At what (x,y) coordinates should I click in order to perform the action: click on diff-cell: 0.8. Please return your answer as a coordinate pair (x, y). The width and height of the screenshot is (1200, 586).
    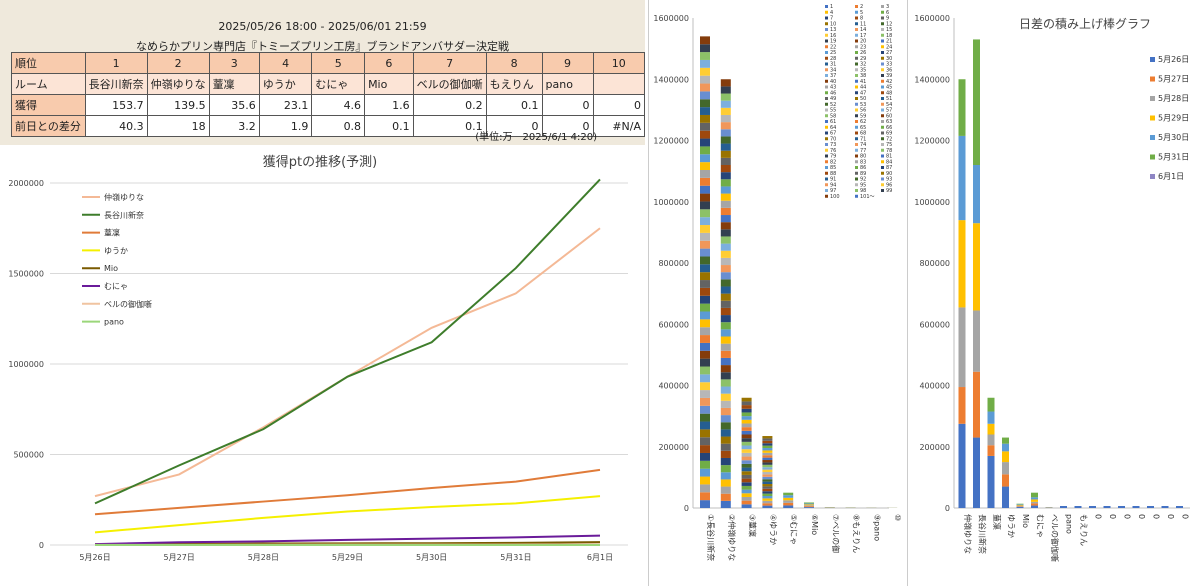
    Looking at the image, I should click on (338, 126).